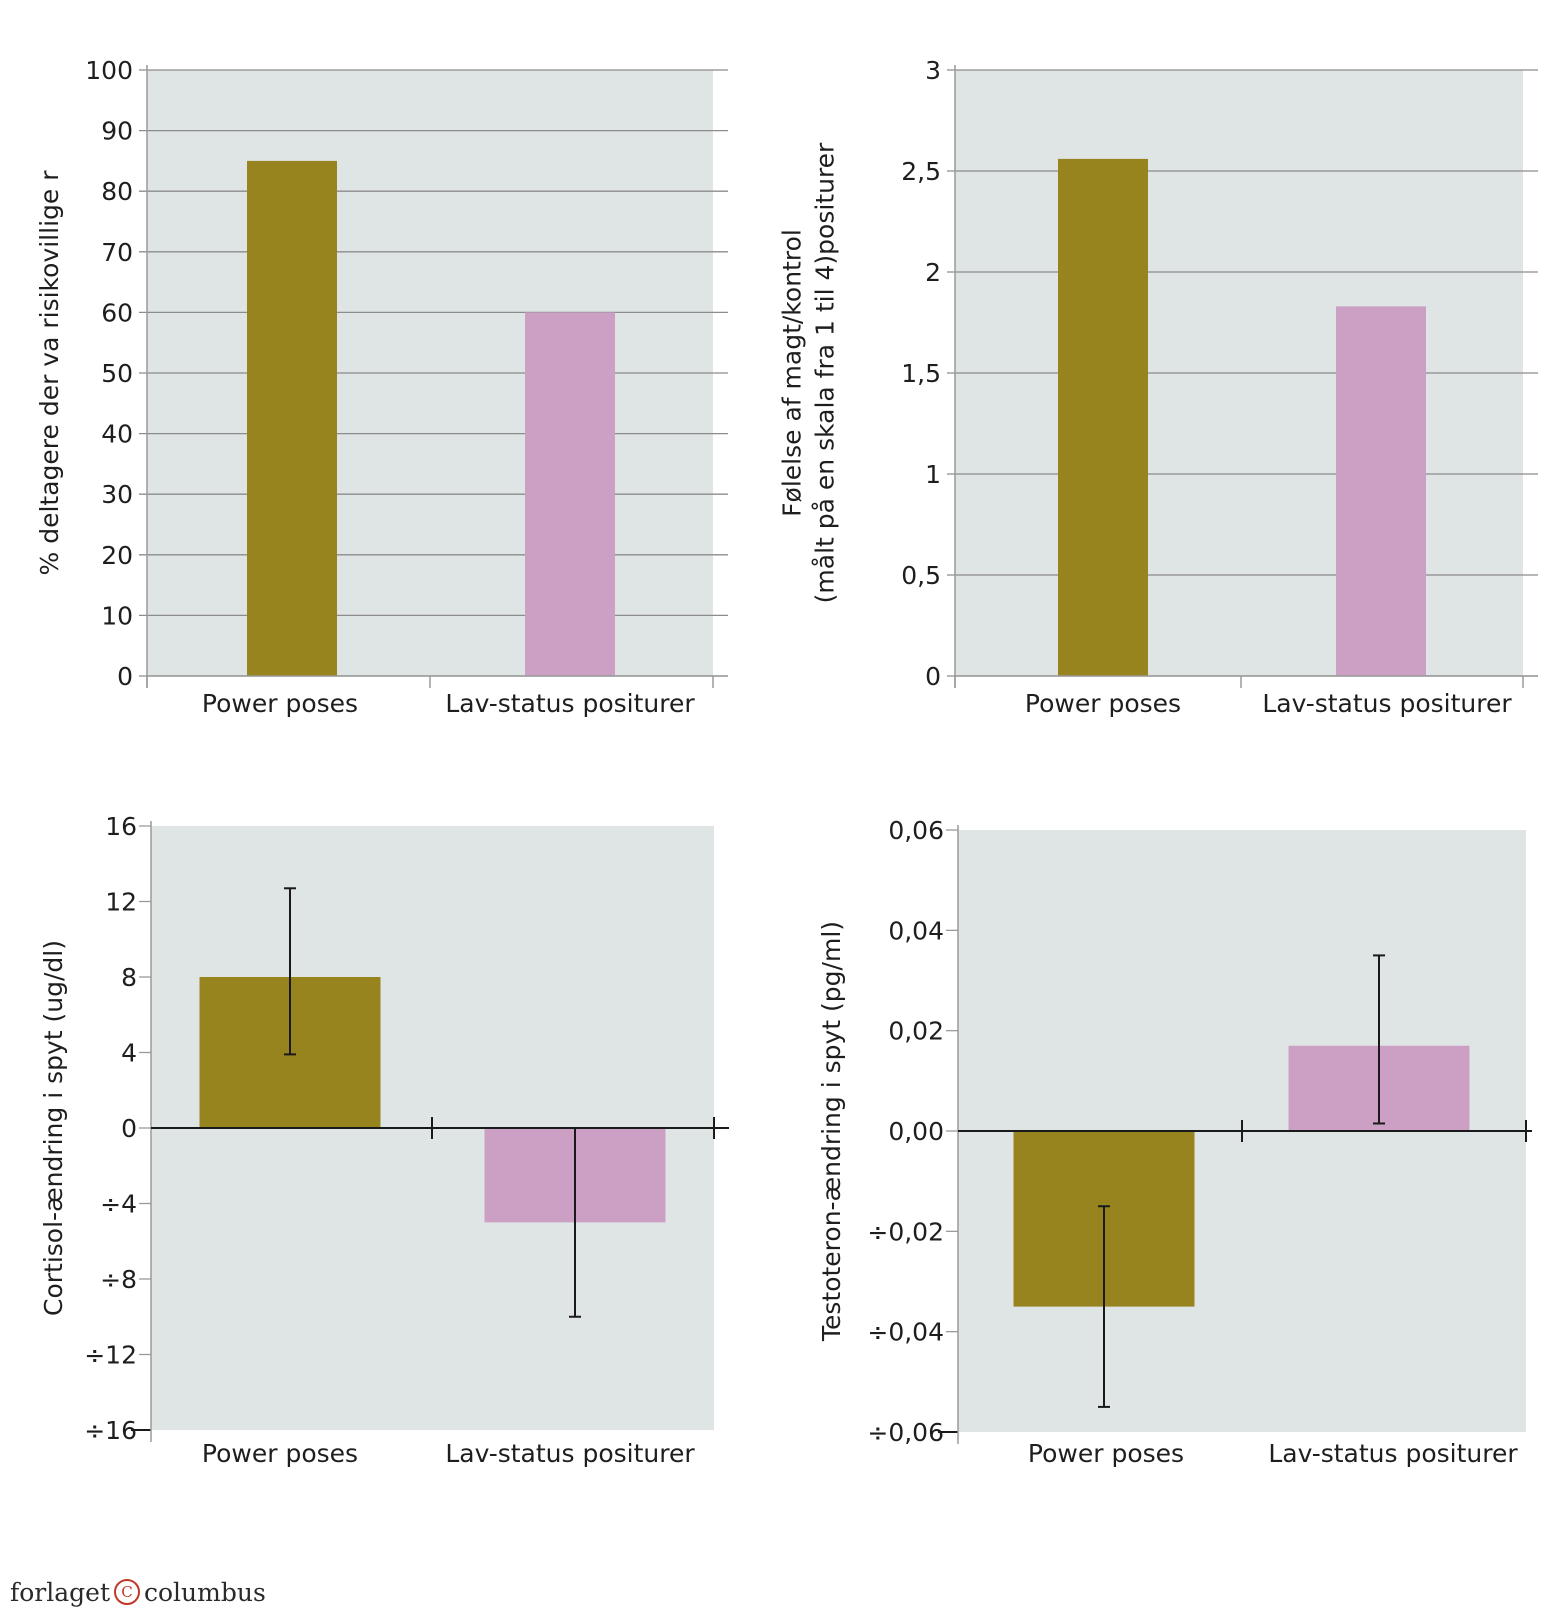 The height and width of the screenshot is (1611, 1568). I want to click on y-axis-label: % deltagere der va risikovillige r, so click(49, 373).